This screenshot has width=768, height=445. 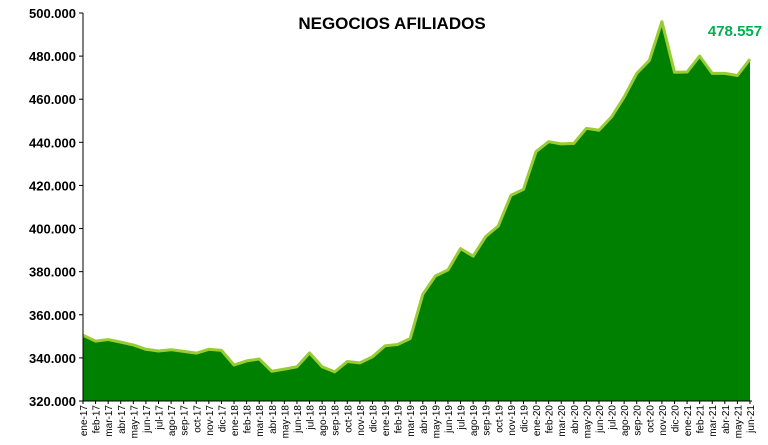 What do you see at coordinates (688, 421) in the screenshot?
I see `x-tick-label: ene-21` at bounding box center [688, 421].